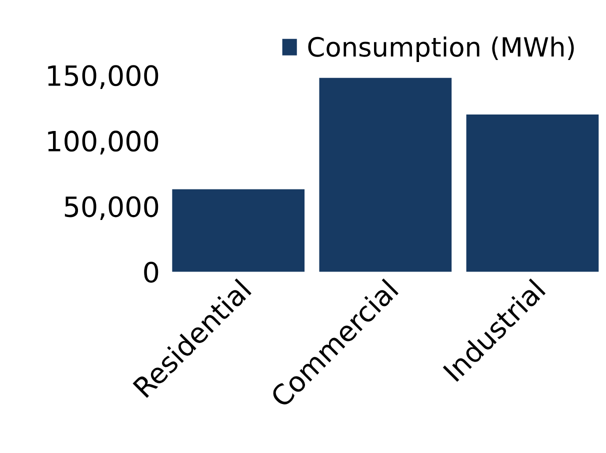 The height and width of the screenshot is (453, 606). I want to click on legend-label: Consumption (MWh), so click(441, 49).